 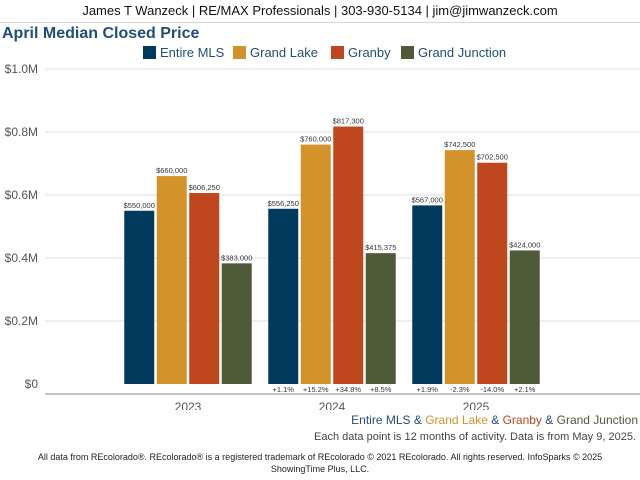 I want to click on y-tick-label: $1.0M, so click(x=21, y=69).